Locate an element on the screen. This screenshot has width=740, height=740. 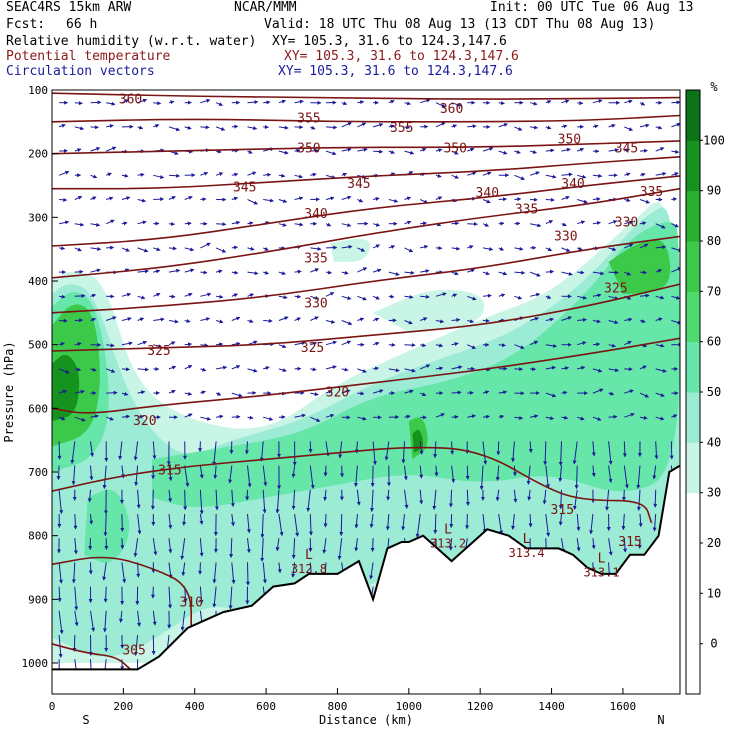
x-tick-label-0: 0 is located at coordinates (52, 706).